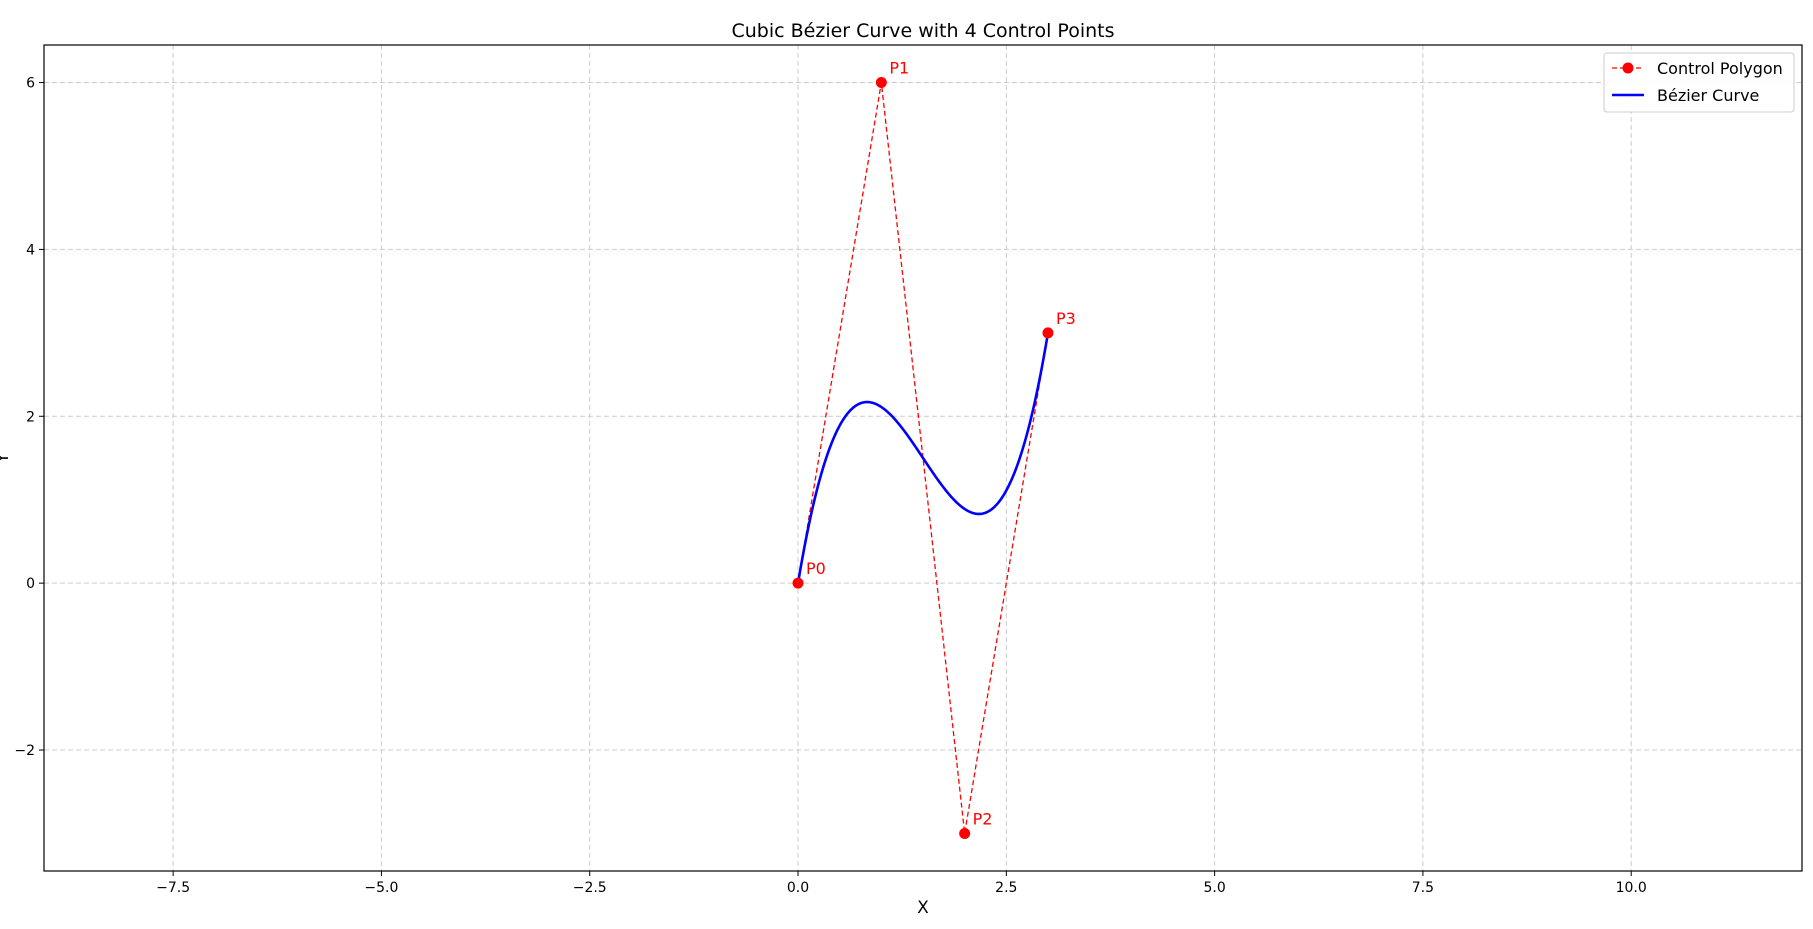 This screenshot has width=1813, height=929. Describe the element at coordinates (6, 458) in the screenshot. I see `y-axis-label: Y` at that location.